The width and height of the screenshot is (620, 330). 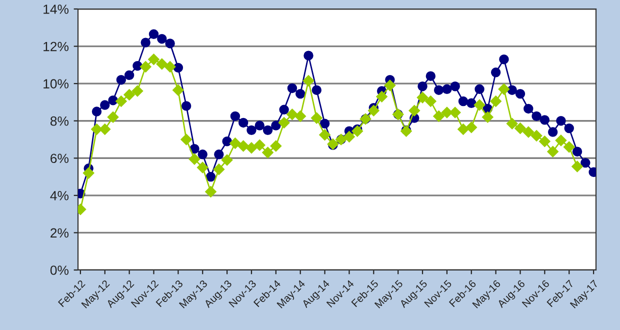 What do you see at coordinates (59, 159) in the screenshot?
I see `y-tick-label: 6%` at bounding box center [59, 159].